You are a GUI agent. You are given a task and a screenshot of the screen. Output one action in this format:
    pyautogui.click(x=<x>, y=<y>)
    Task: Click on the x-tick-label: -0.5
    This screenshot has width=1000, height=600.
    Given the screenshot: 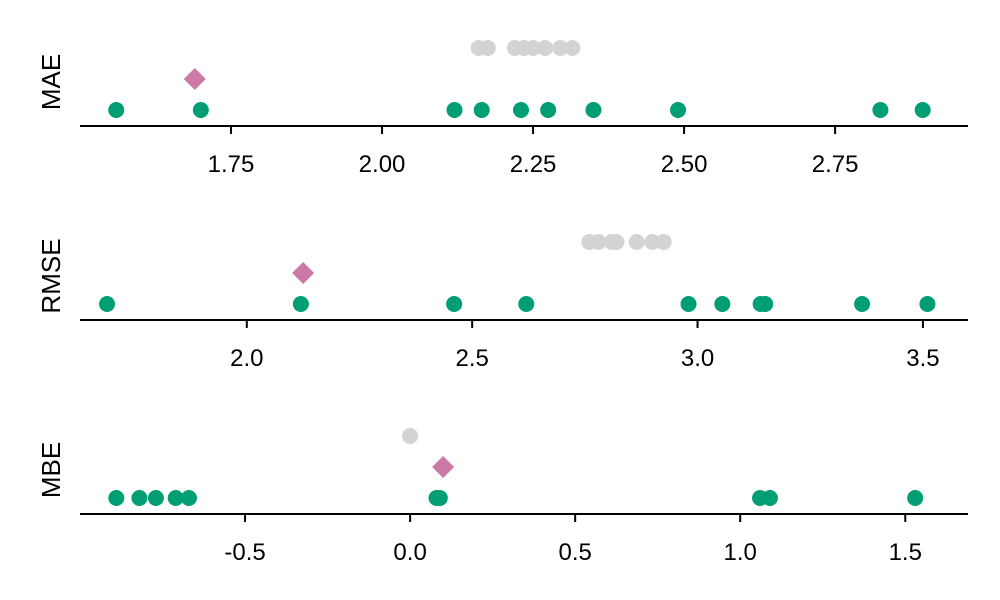 What is the action you would take?
    pyautogui.click(x=244, y=552)
    